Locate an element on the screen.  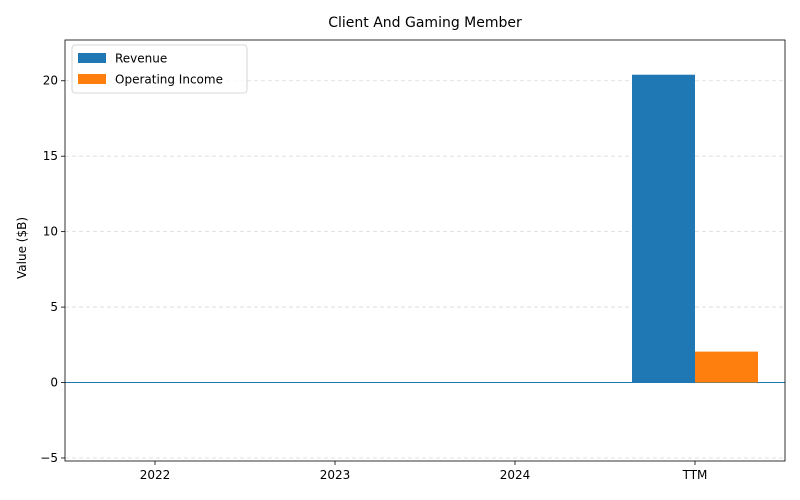
legend: Revenue Operating Income is located at coordinates (159, 69).